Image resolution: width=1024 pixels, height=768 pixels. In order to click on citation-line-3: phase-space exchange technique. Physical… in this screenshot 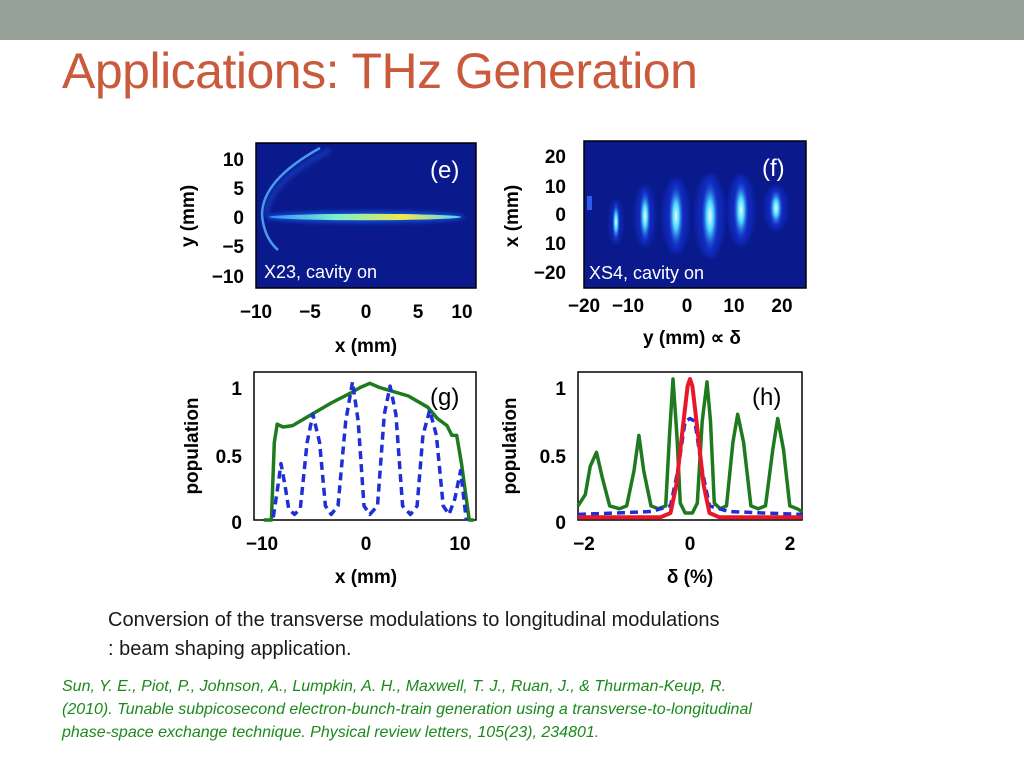, I will do `click(331, 732)`.